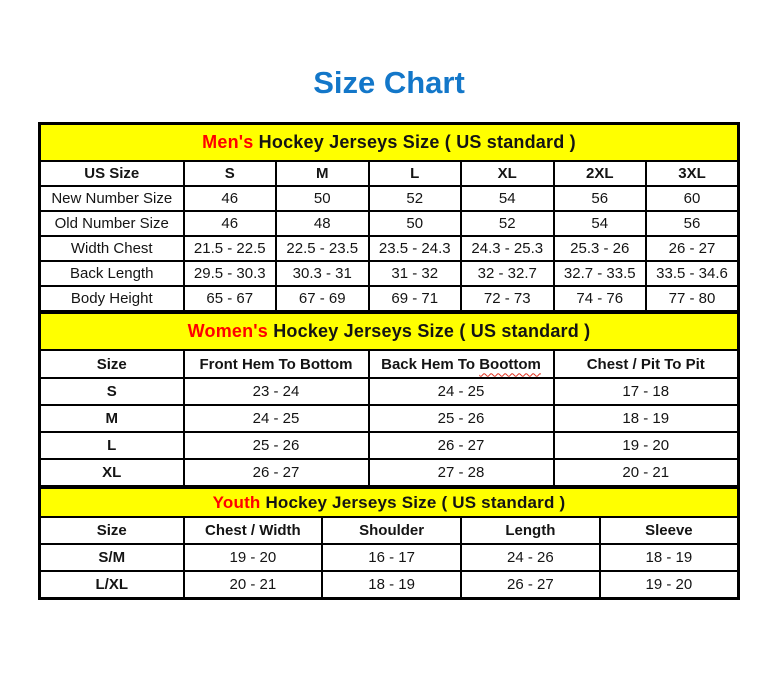 The height and width of the screenshot is (692, 776). I want to click on column-header-text: Back Hem To, so click(430, 364).